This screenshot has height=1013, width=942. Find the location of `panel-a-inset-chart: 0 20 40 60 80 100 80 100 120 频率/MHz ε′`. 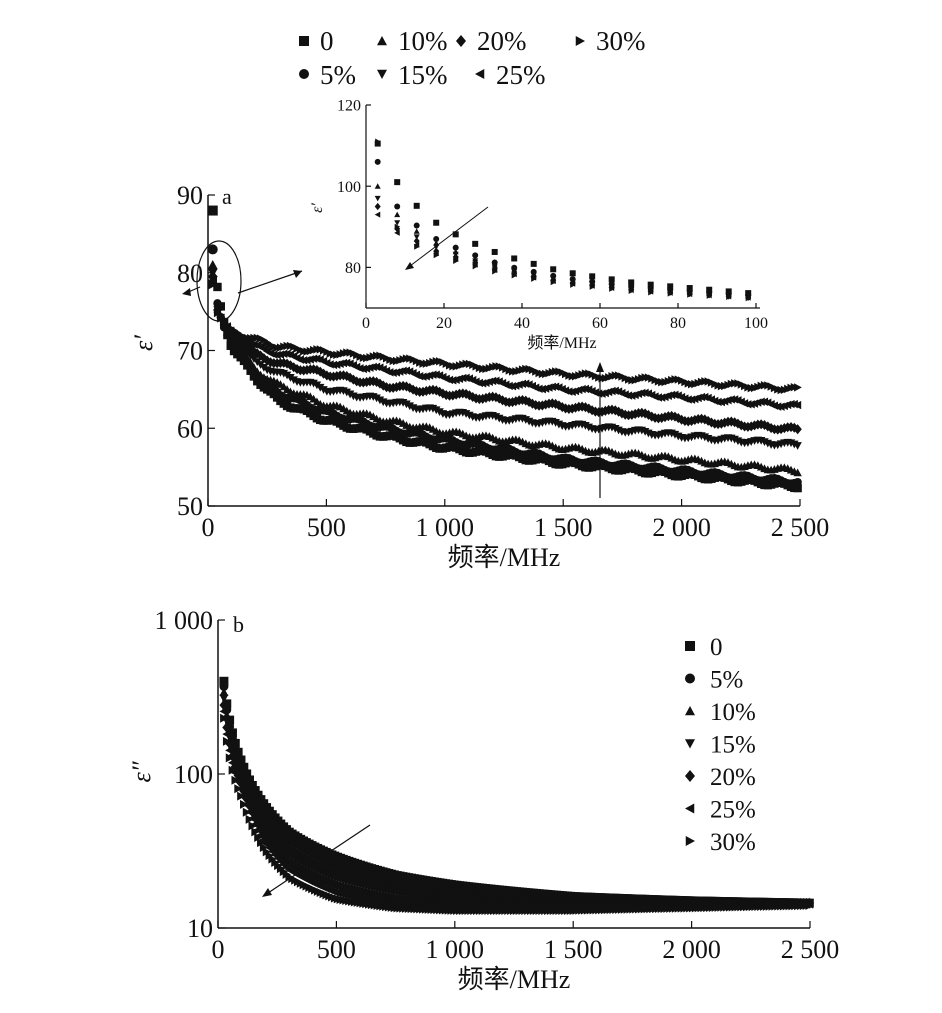

panel-a-inset-chart: 0 20 40 60 80 100 80 100 120 频率/MHz ε′ is located at coordinates (538, 225).